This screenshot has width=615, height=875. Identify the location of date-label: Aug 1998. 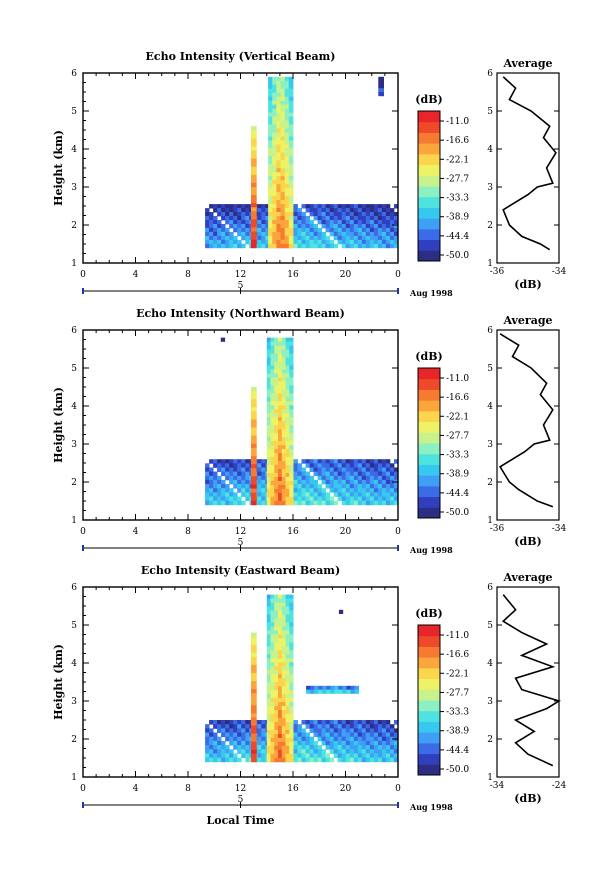
(431, 550).